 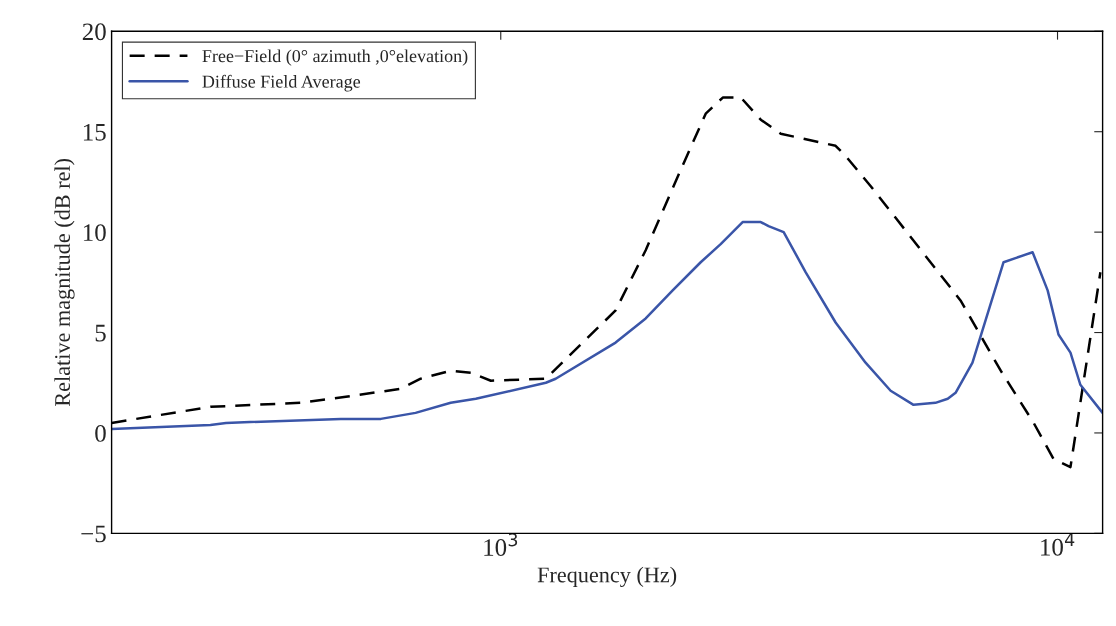 I want to click on y-tick-label: −5, so click(x=93, y=534).